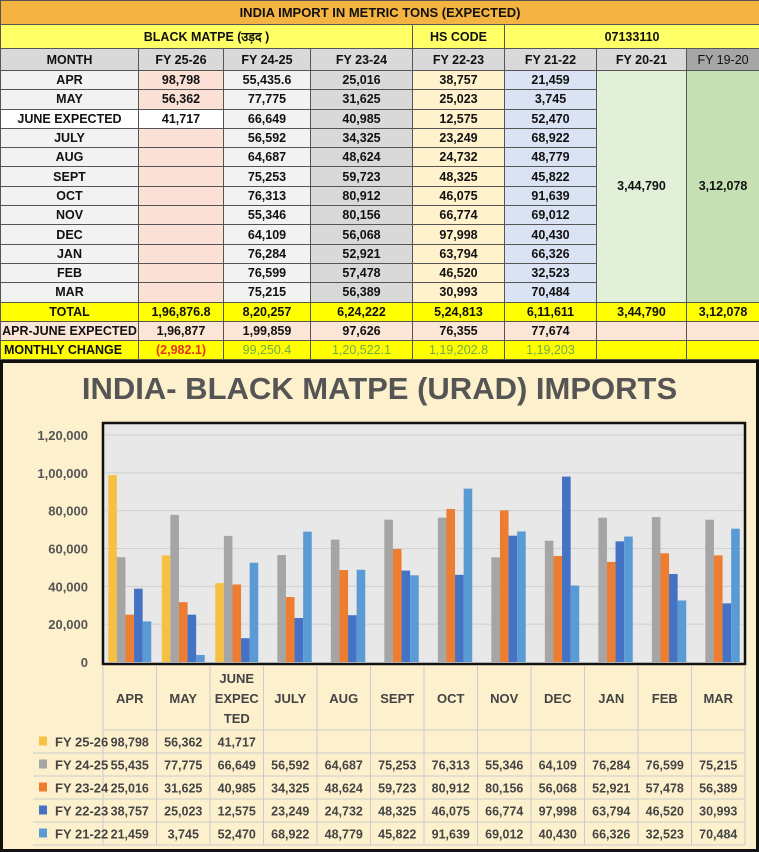 The image size is (759, 852). What do you see at coordinates (550, 59) in the screenshot?
I see `column-header: FY 21-22` at bounding box center [550, 59].